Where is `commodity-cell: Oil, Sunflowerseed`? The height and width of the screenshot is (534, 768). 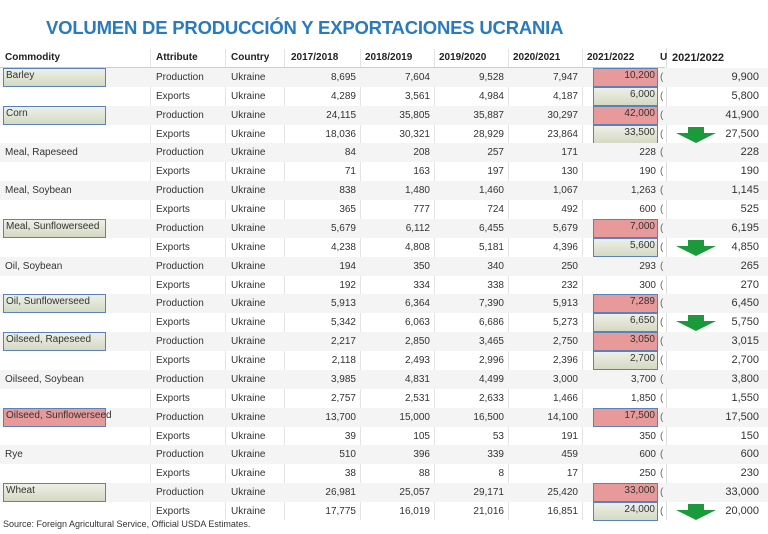
commodity-cell: Oil, Sunflowerseed is located at coordinates (54, 304).